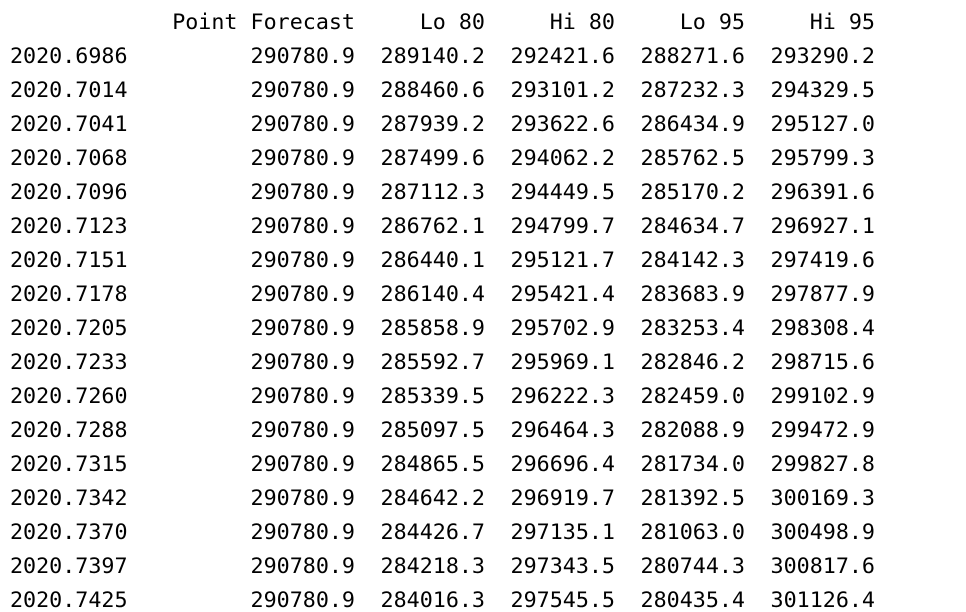  What do you see at coordinates (562, 124) in the screenshot?
I see `hi-80-cell: 293622.6` at bounding box center [562, 124].